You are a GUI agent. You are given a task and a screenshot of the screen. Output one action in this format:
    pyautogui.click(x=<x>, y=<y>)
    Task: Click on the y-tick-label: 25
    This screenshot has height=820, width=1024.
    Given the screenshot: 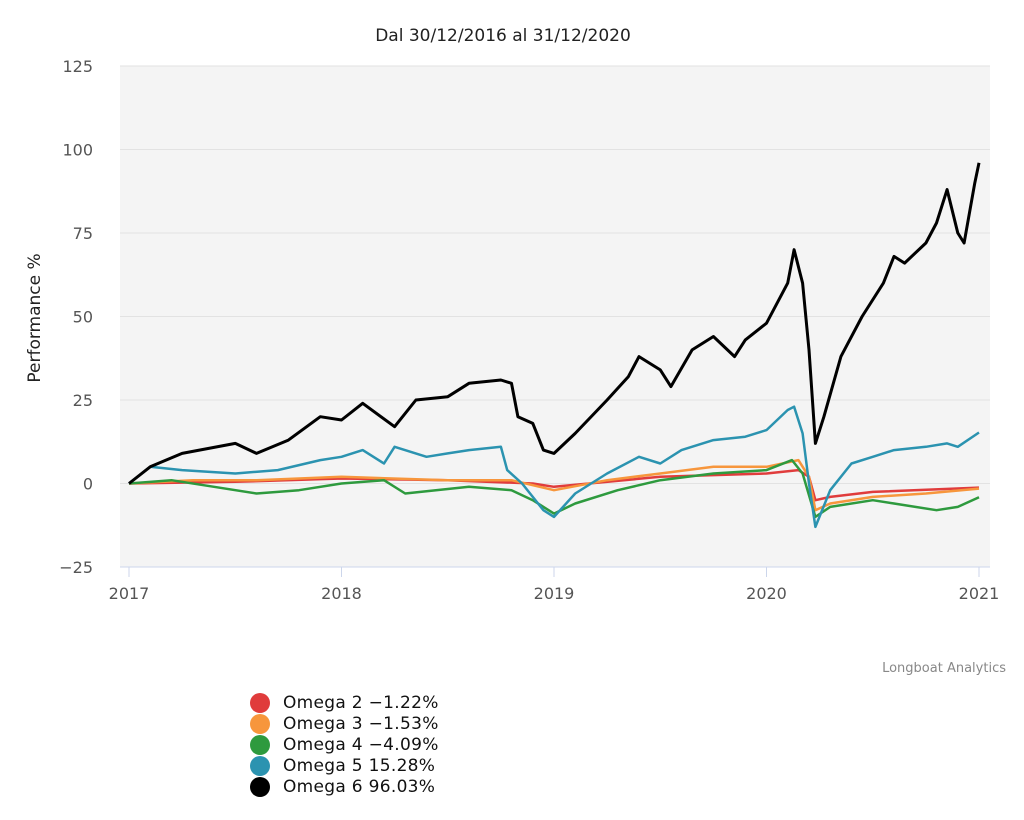 What is the action you would take?
    pyautogui.click(x=83, y=400)
    